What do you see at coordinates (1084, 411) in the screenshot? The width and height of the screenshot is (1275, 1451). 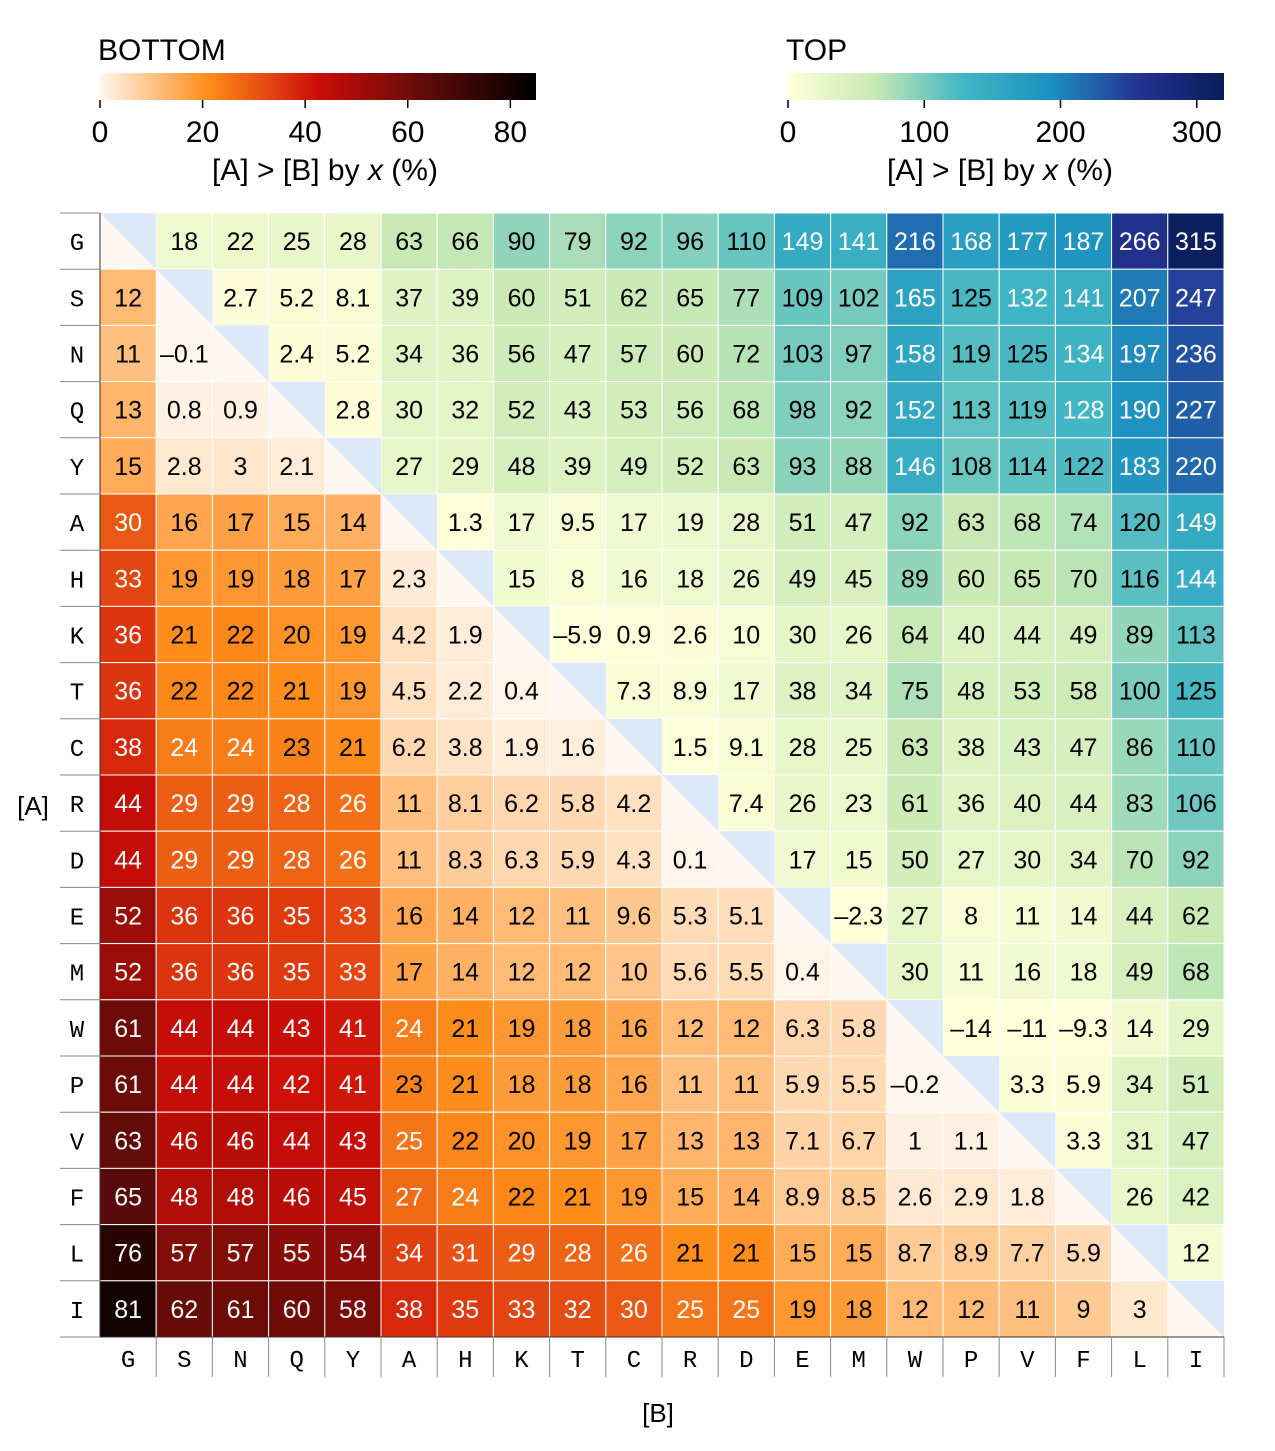 I see `heatmap-cell-value: 128` at bounding box center [1084, 411].